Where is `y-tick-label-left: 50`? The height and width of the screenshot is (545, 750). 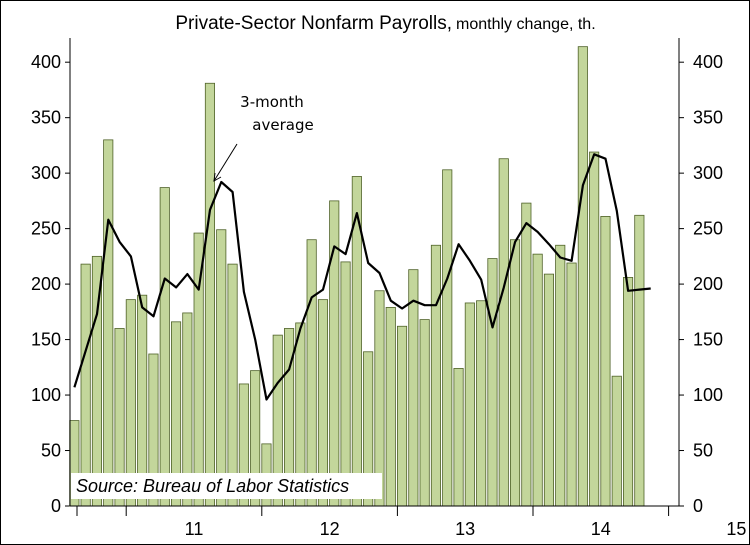 y-tick-label-left: 50 is located at coordinates (51, 451).